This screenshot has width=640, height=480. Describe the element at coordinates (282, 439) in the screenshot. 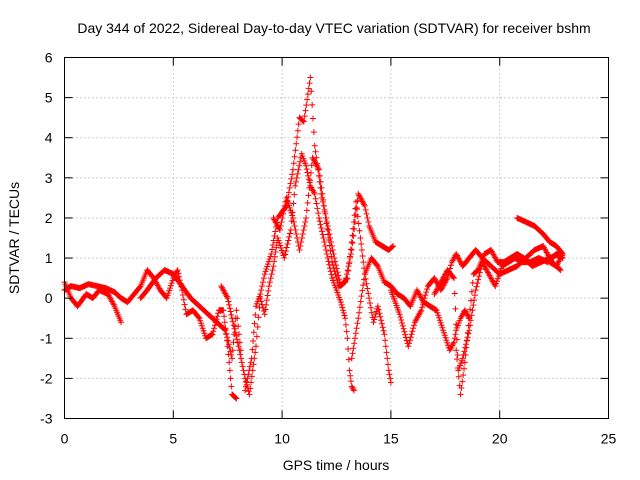

I see `x-tick-label: 10` at that location.